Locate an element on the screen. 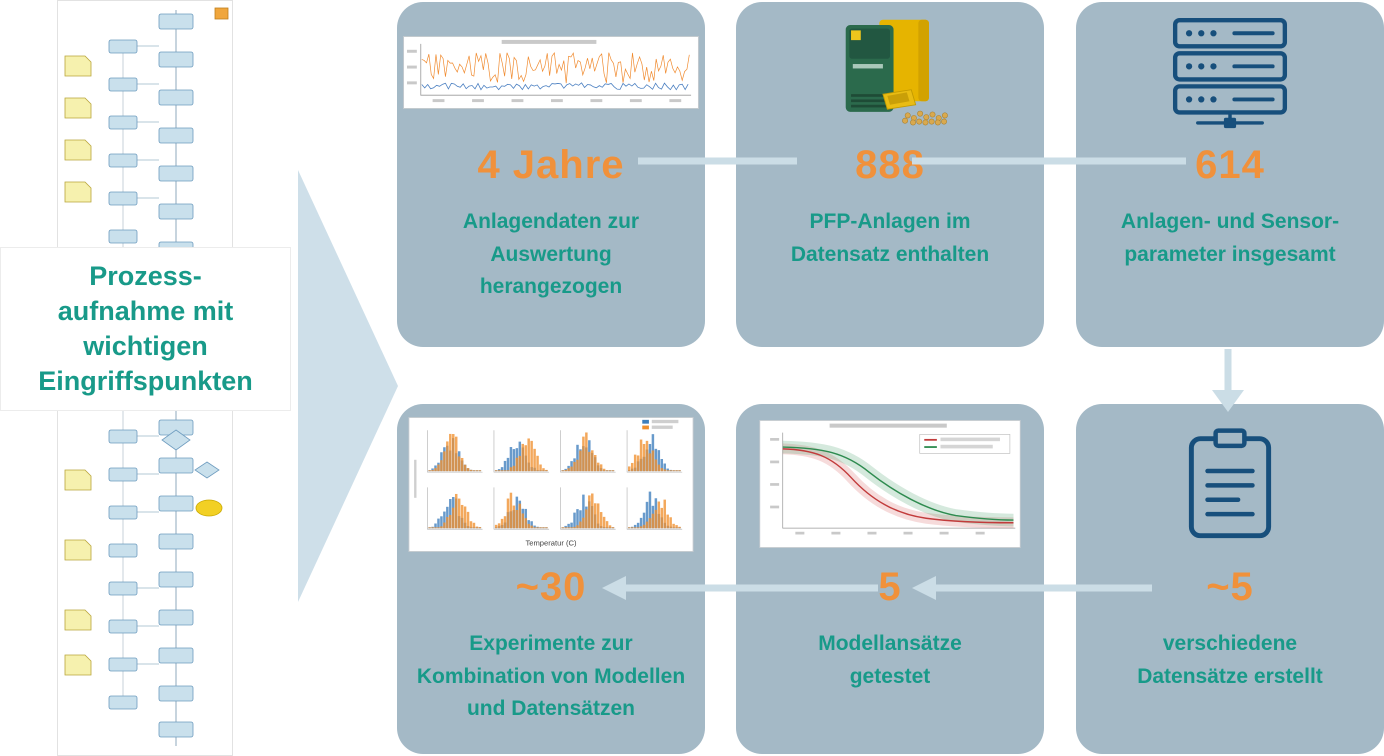 The width and height of the screenshot is (1384, 756). stat-caption: Anlagen- und Sensor- parameter insgesamt is located at coordinates (1230, 238).